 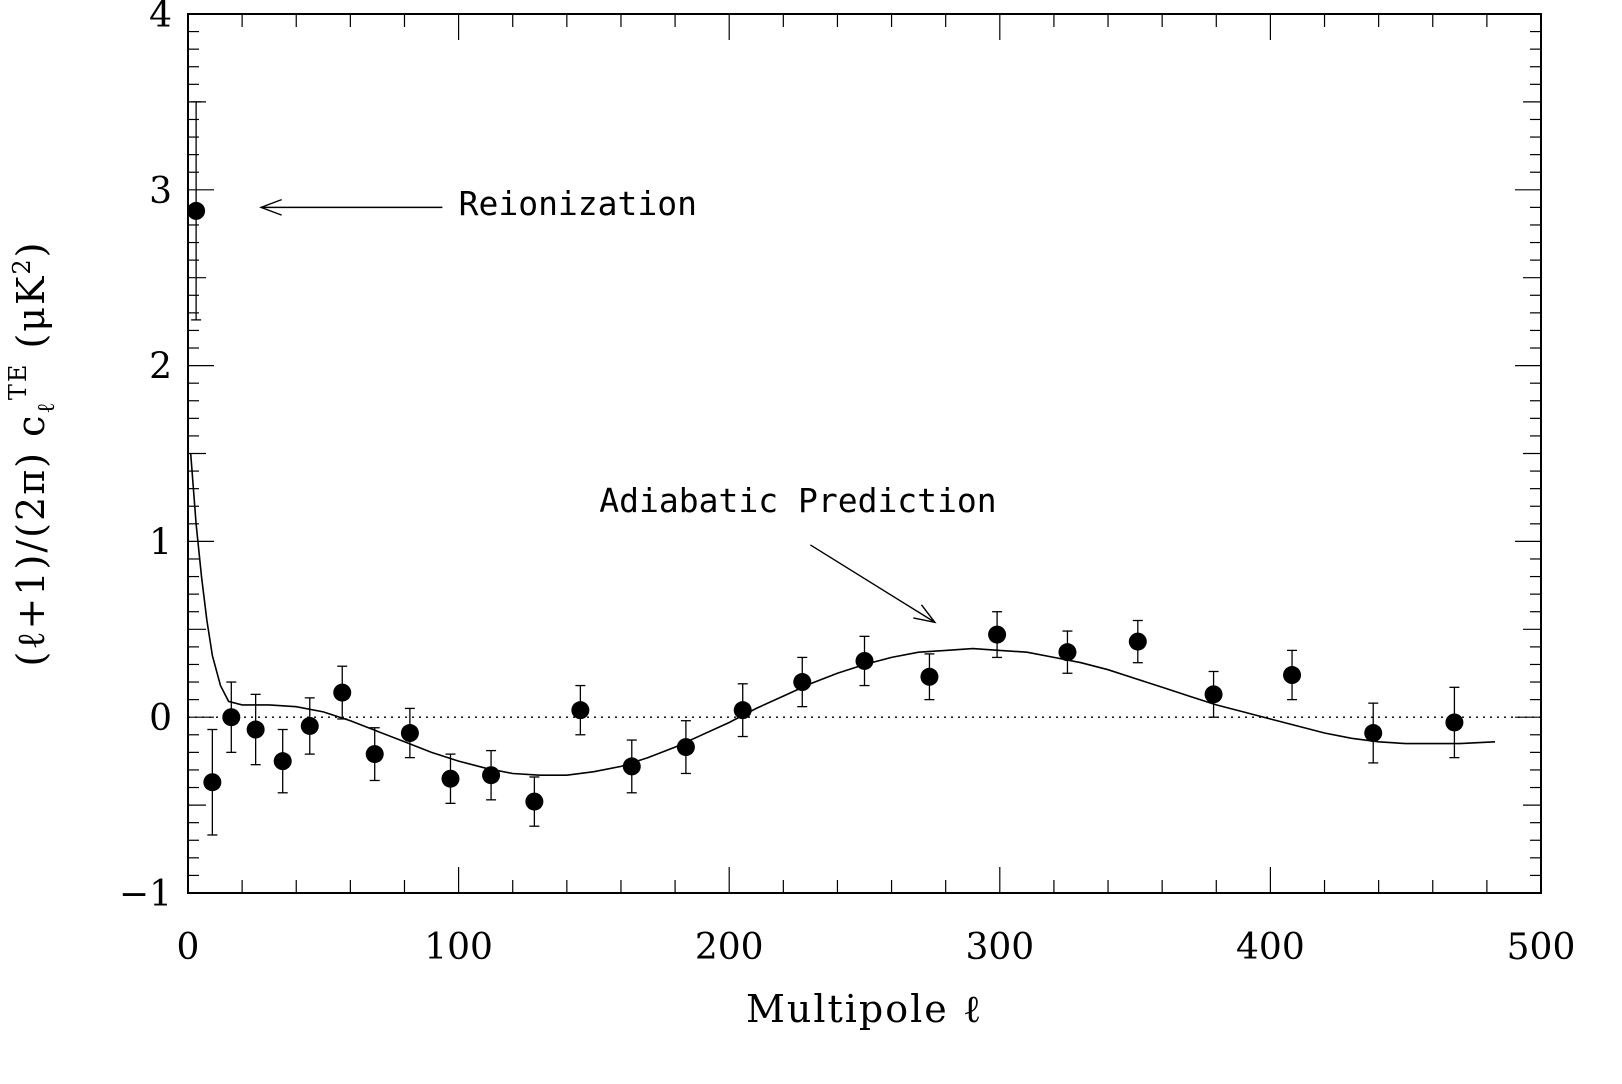 What do you see at coordinates (999, 947) in the screenshot?
I see `x-tick-label: 300` at bounding box center [999, 947].